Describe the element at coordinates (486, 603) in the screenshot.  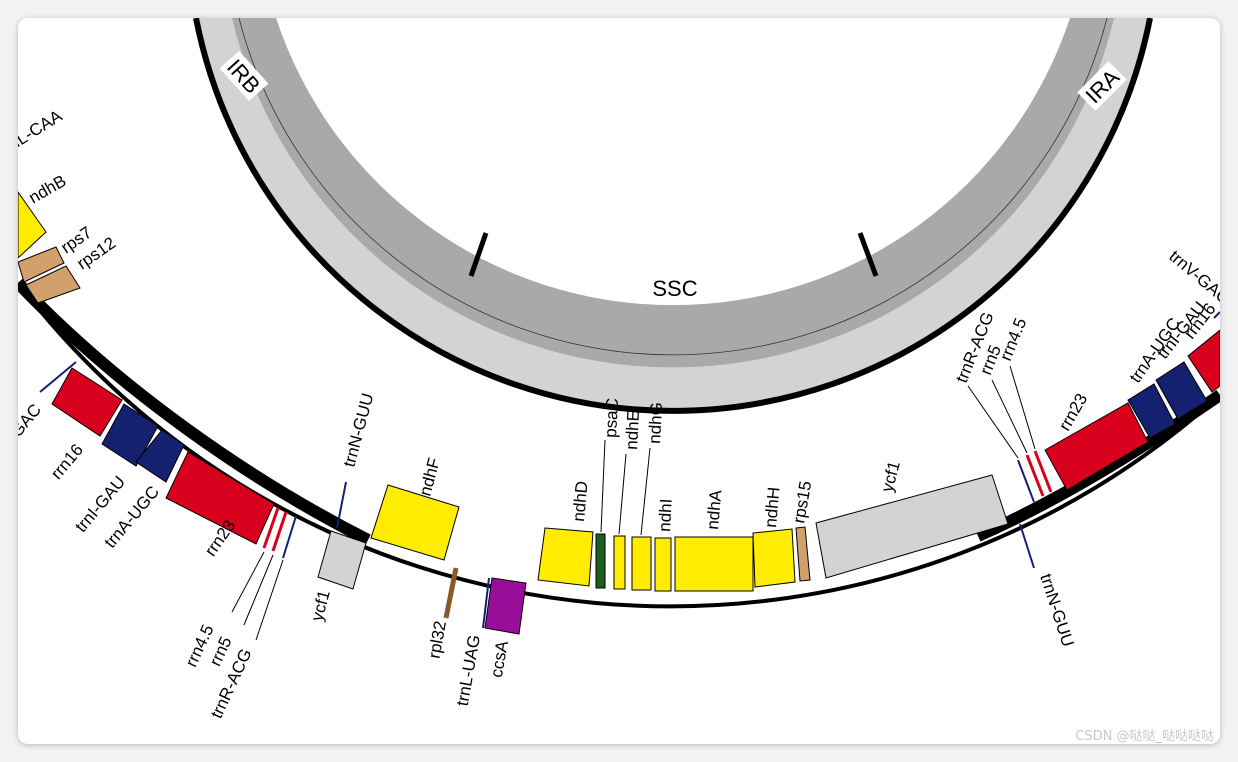
I see `gene-trnL-UAG` at that location.